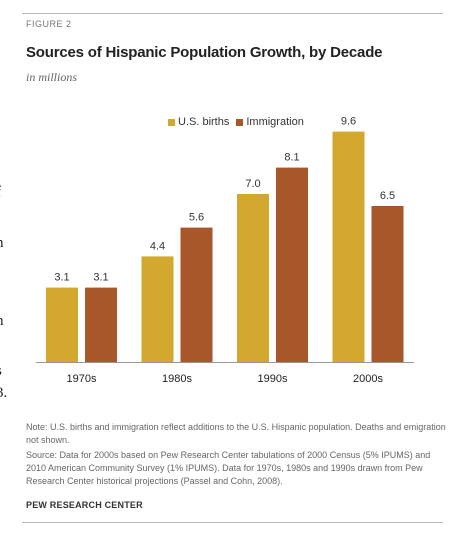 This screenshot has width=469, height=539. I want to click on value-label: 7.0, so click(252, 184).